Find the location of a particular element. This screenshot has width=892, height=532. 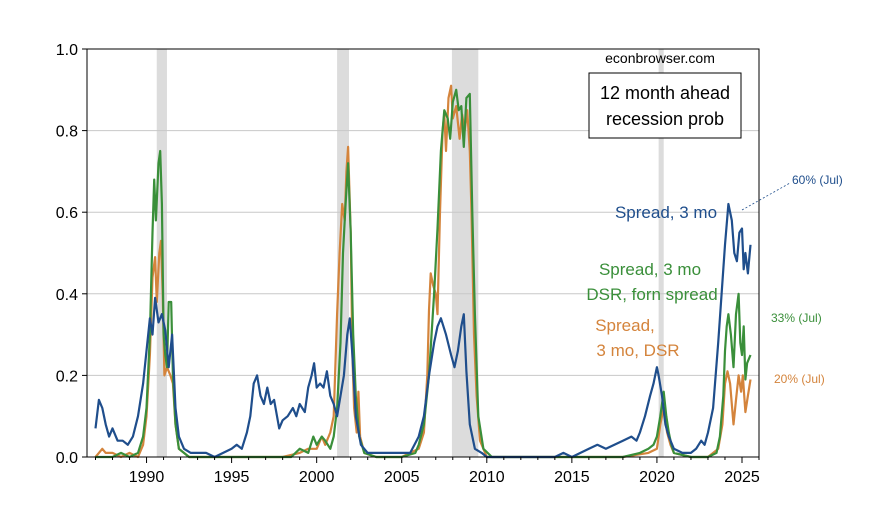

y-tick-label-3: 0.6 is located at coordinates (67, 213).